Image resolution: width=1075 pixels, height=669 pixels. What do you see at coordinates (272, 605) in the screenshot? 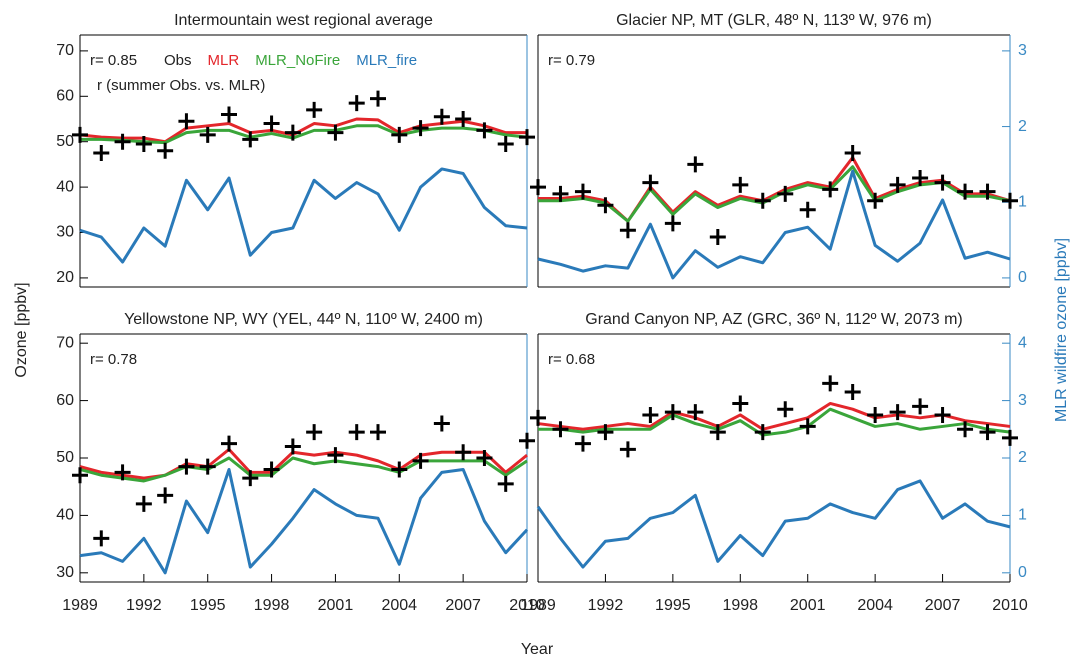
I see `x-tick-label: 1998` at bounding box center [272, 605].